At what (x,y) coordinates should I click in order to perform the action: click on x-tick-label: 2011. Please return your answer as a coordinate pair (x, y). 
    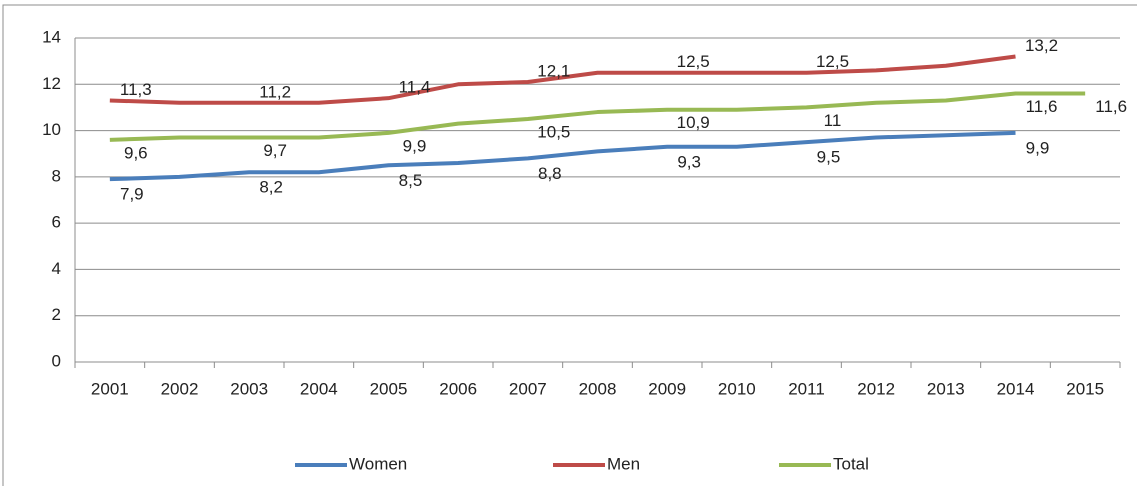
    Looking at the image, I should click on (806, 388).